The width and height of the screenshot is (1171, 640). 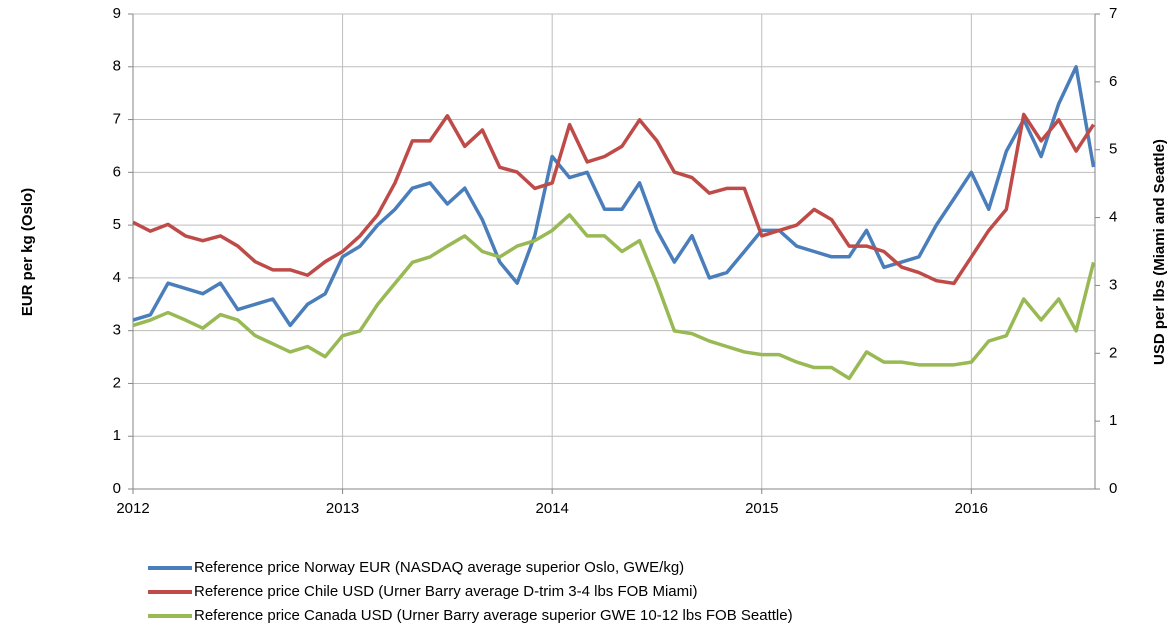 I want to click on y2-tick-label: 6, so click(x=1113, y=81).